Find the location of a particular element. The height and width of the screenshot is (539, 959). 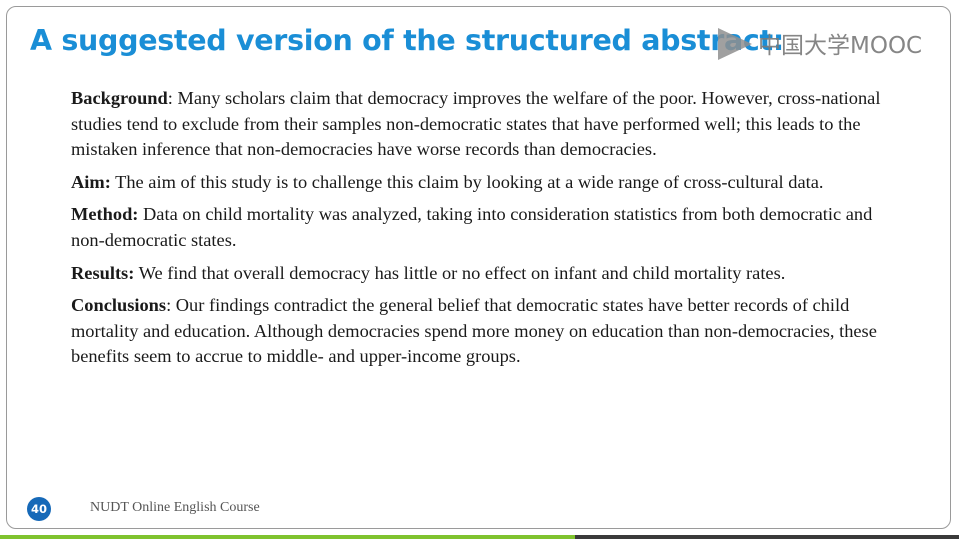

page-number-badge: 40 is located at coordinates (39, 509).